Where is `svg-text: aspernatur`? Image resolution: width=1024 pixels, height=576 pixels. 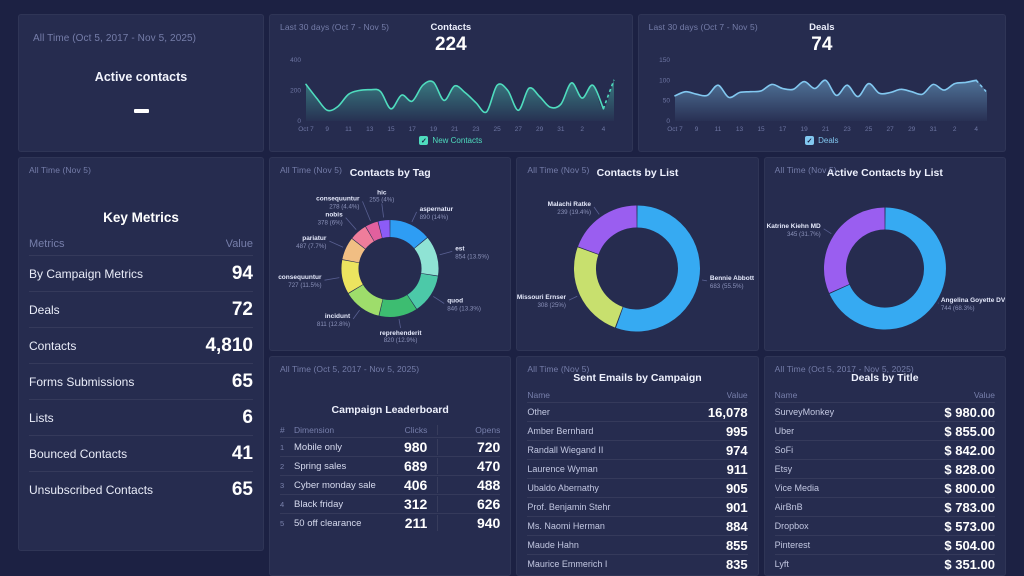 svg-text: aspernatur is located at coordinates (437, 209).